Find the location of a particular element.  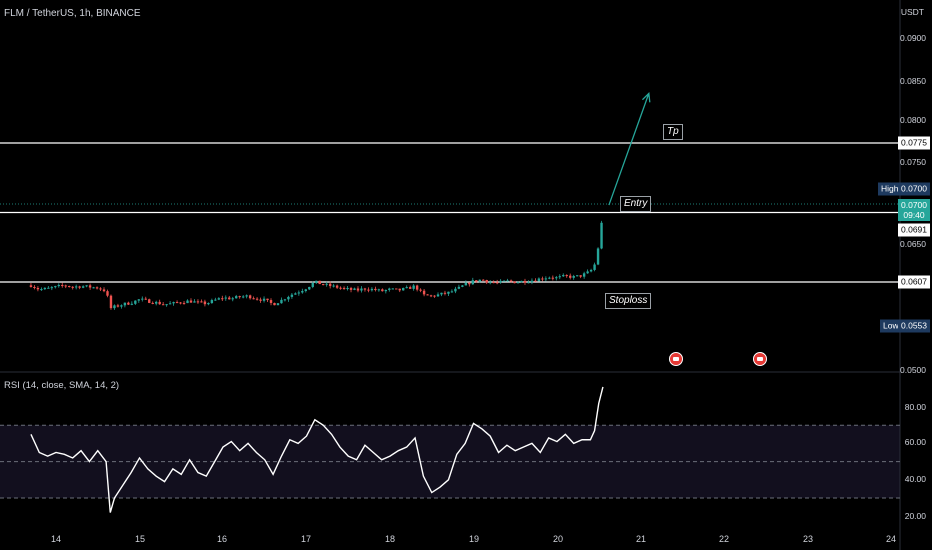

high-price-tag: 0.0700 is located at coordinates (914, 189).